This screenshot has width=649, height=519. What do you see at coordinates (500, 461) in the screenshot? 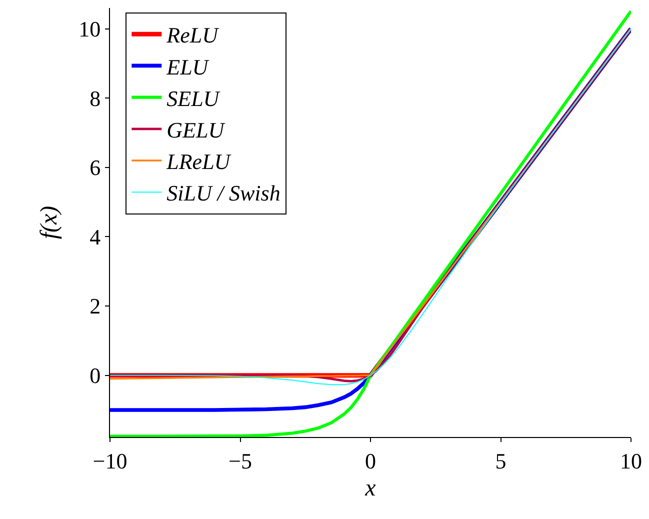
I see `x-tick-label: 5` at bounding box center [500, 461].